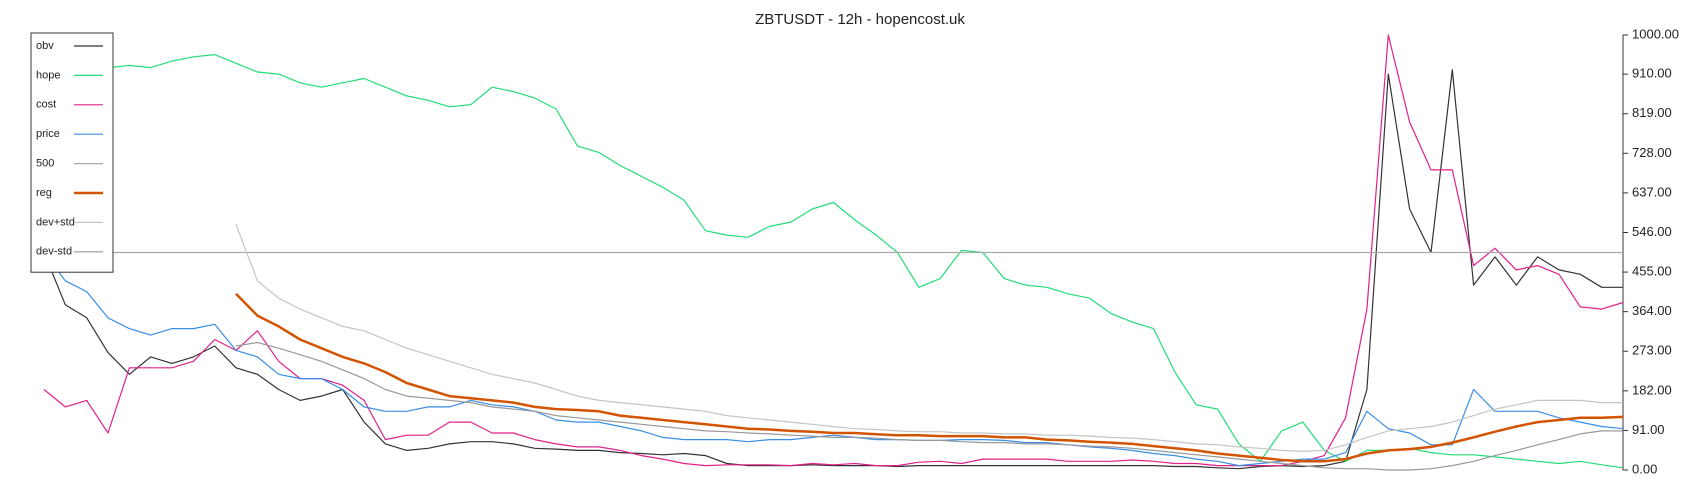 This screenshot has width=1700, height=500. I want to click on y-tick-label: 364.00, so click(1652, 310).